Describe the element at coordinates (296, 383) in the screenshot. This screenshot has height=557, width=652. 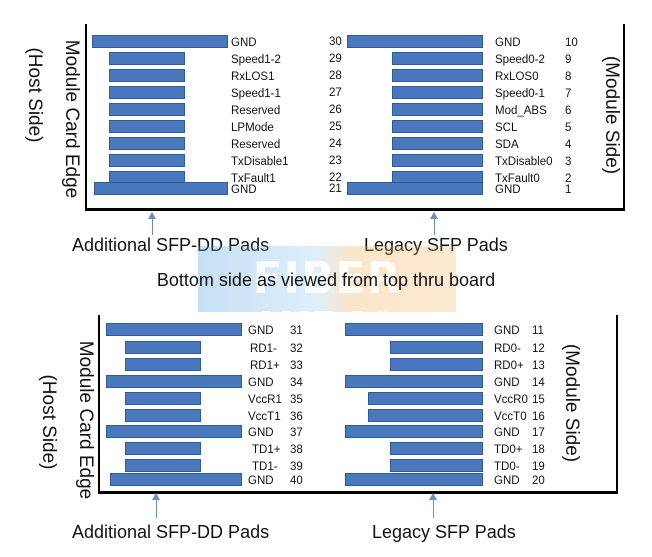
I see `pin-number: 34` at that location.